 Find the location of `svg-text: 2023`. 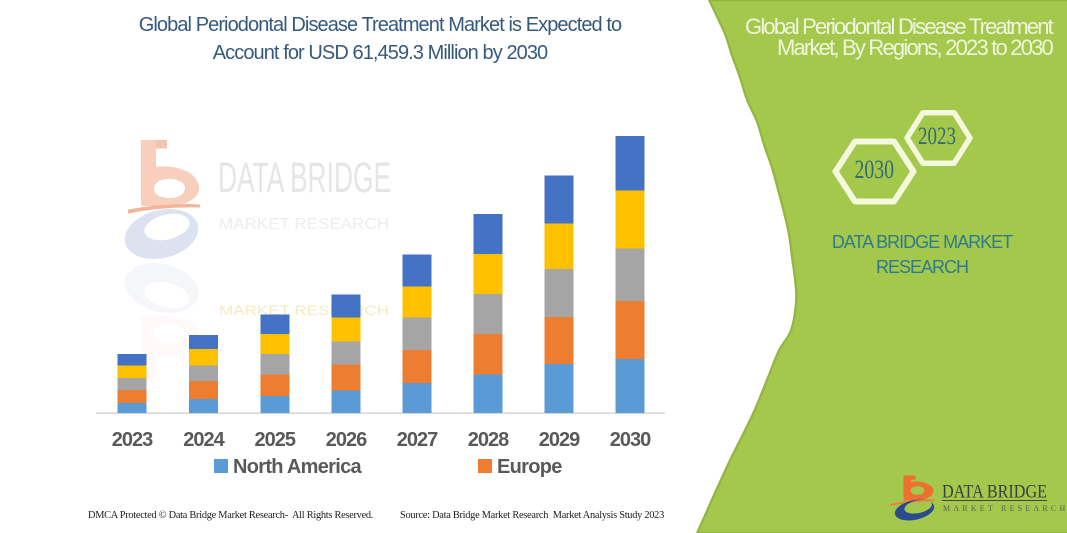

svg-text: 2023 is located at coordinates (937, 136).